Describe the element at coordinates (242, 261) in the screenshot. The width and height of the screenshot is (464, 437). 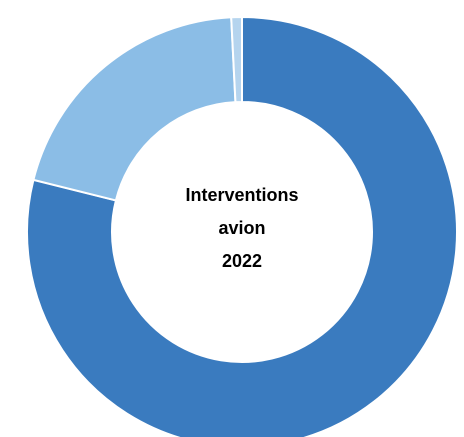
I see `center-label-line-3: 2022` at that location.